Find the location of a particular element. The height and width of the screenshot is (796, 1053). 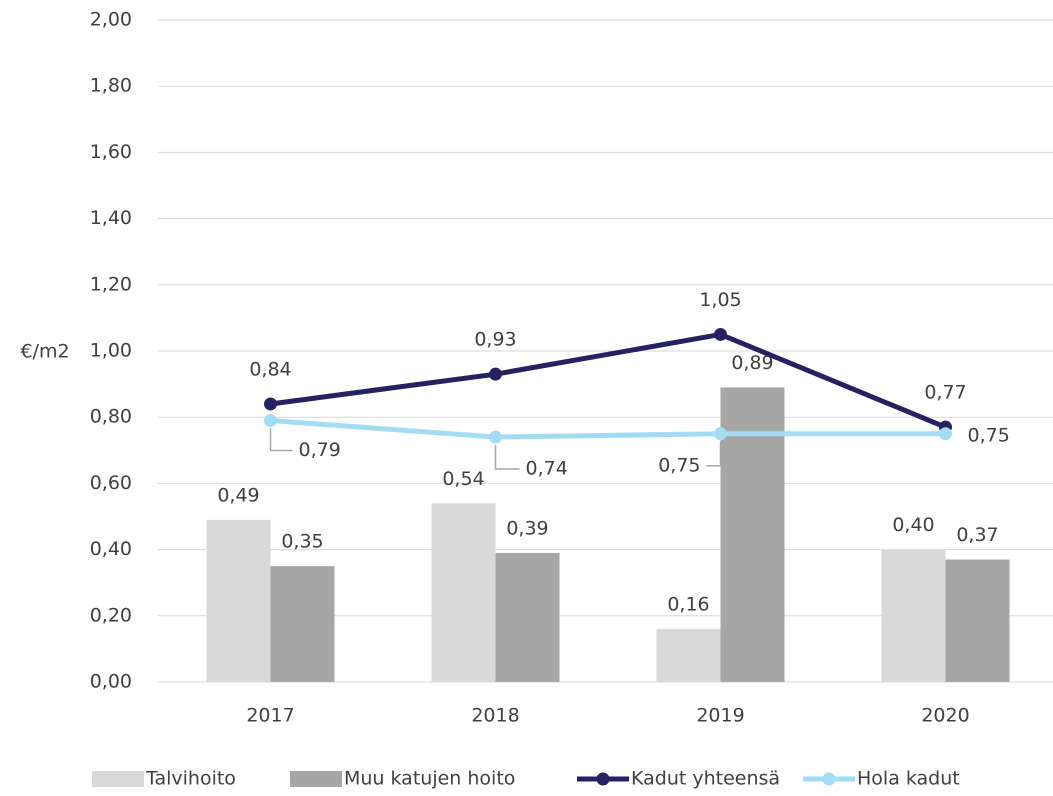

y-tick-label: 2,00 is located at coordinates (111, 20).